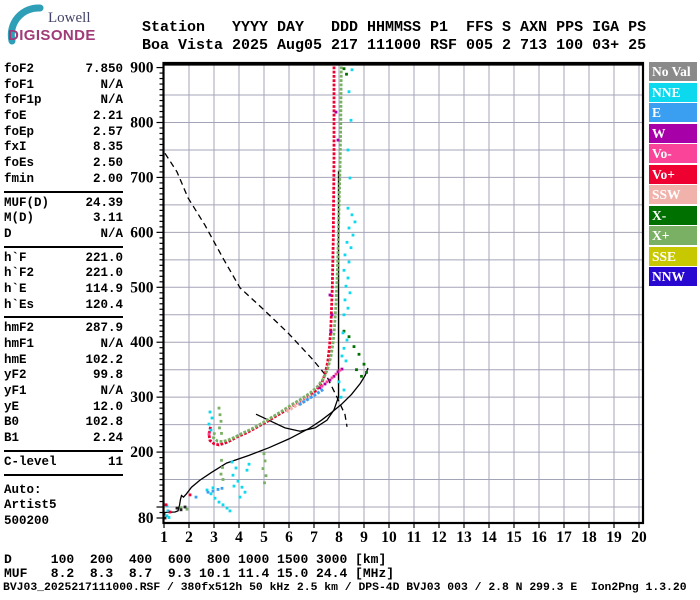 Image resolution: width=700 pixels, height=600 pixels. Describe the element at coordinates (639, 537) in the screenshot. I see `x-tick-label: 20` at that location.